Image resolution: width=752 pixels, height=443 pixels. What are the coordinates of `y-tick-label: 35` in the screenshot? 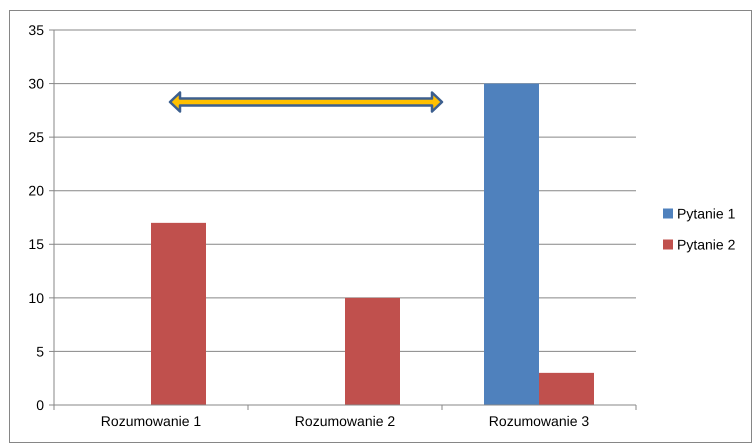 It's located at (36, 30).